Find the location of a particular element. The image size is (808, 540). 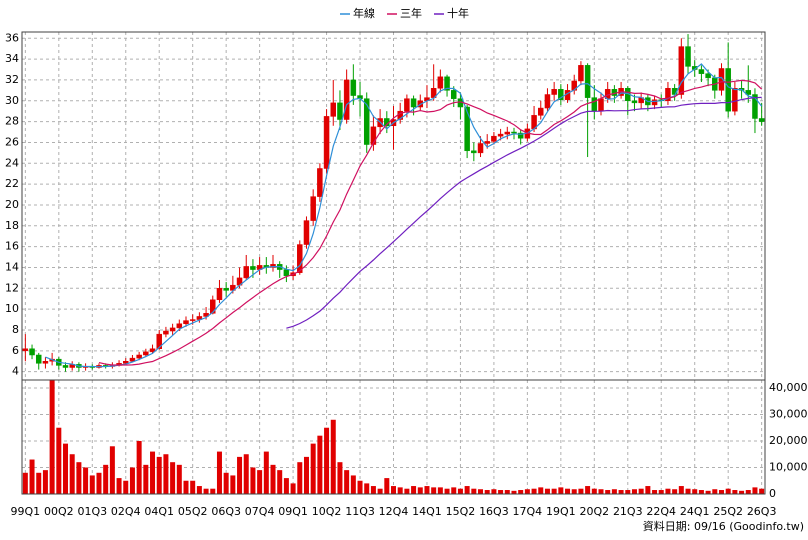

legend-label: 年線 is located at coordinates (364, 13).